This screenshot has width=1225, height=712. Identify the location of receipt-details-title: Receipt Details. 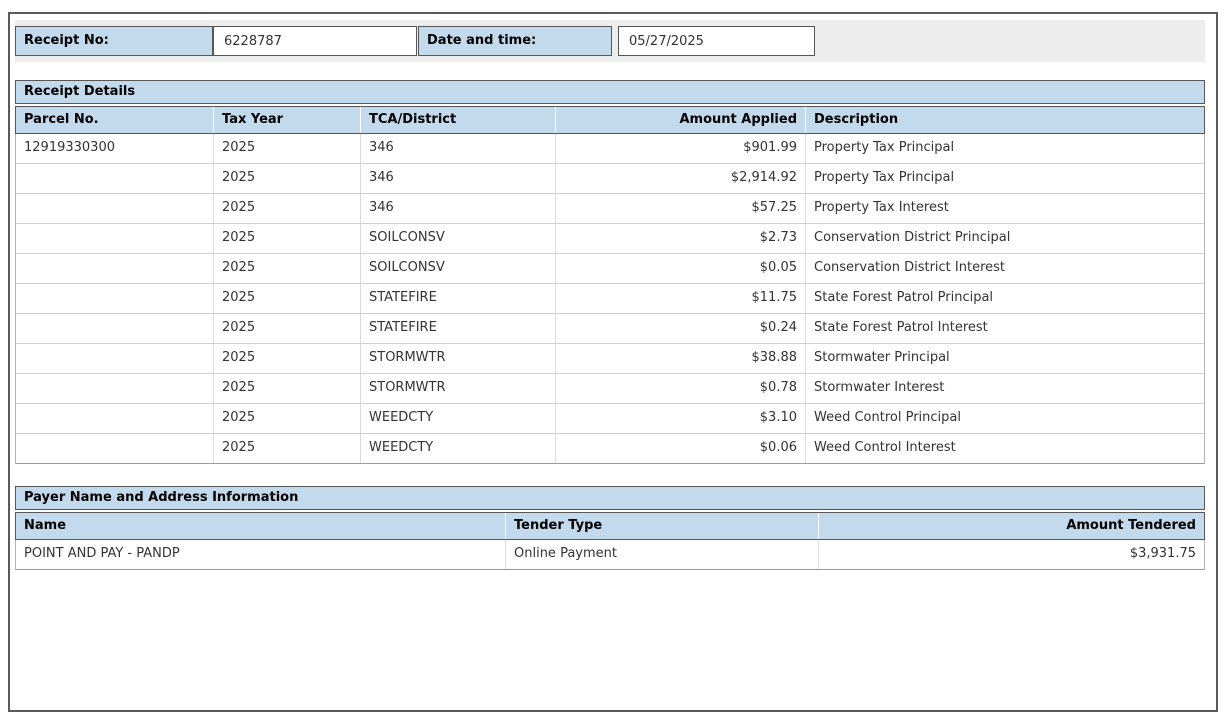
(610, 92).